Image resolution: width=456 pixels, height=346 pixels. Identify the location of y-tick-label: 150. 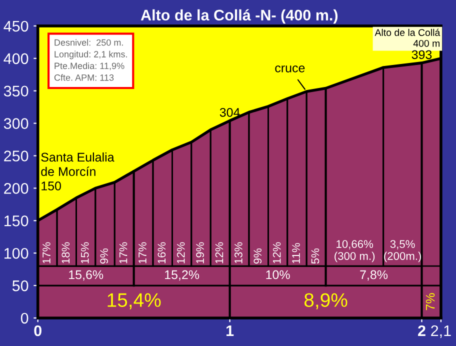
(16, 221).